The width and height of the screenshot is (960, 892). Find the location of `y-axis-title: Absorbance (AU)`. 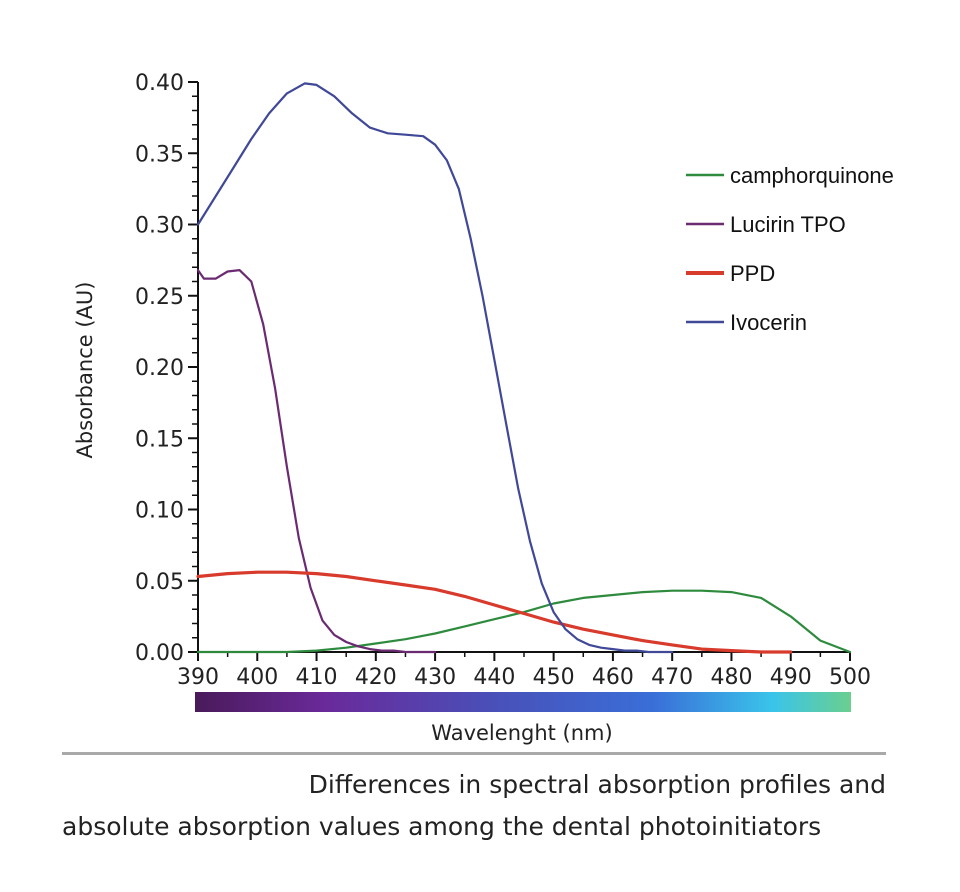

y-axis-title: Absorbance (AU) is located at coordinates (85, 370).